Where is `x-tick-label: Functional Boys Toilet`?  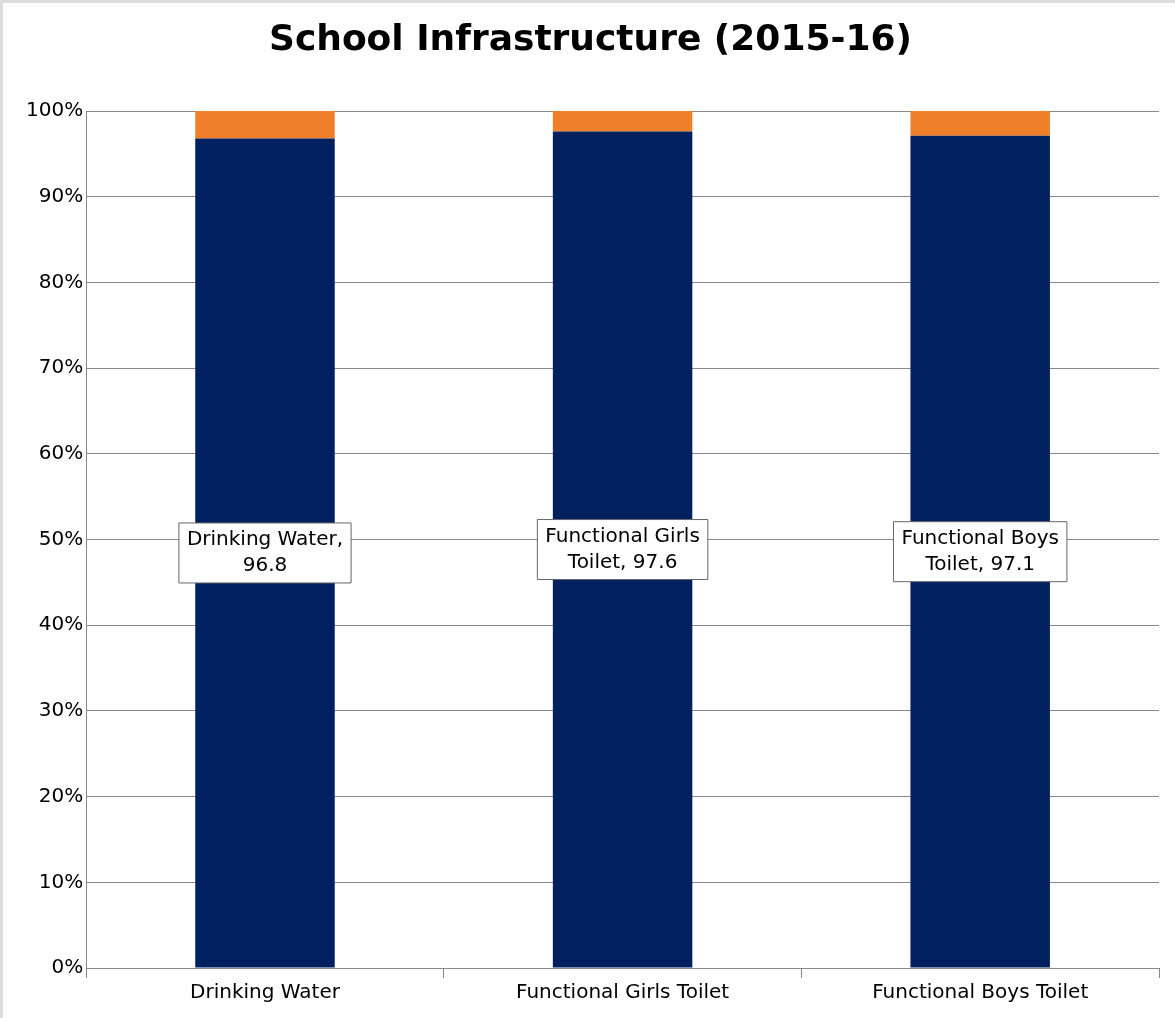 x-tick-label: Functional Boys Toilet is located at coordinates (980, 991).